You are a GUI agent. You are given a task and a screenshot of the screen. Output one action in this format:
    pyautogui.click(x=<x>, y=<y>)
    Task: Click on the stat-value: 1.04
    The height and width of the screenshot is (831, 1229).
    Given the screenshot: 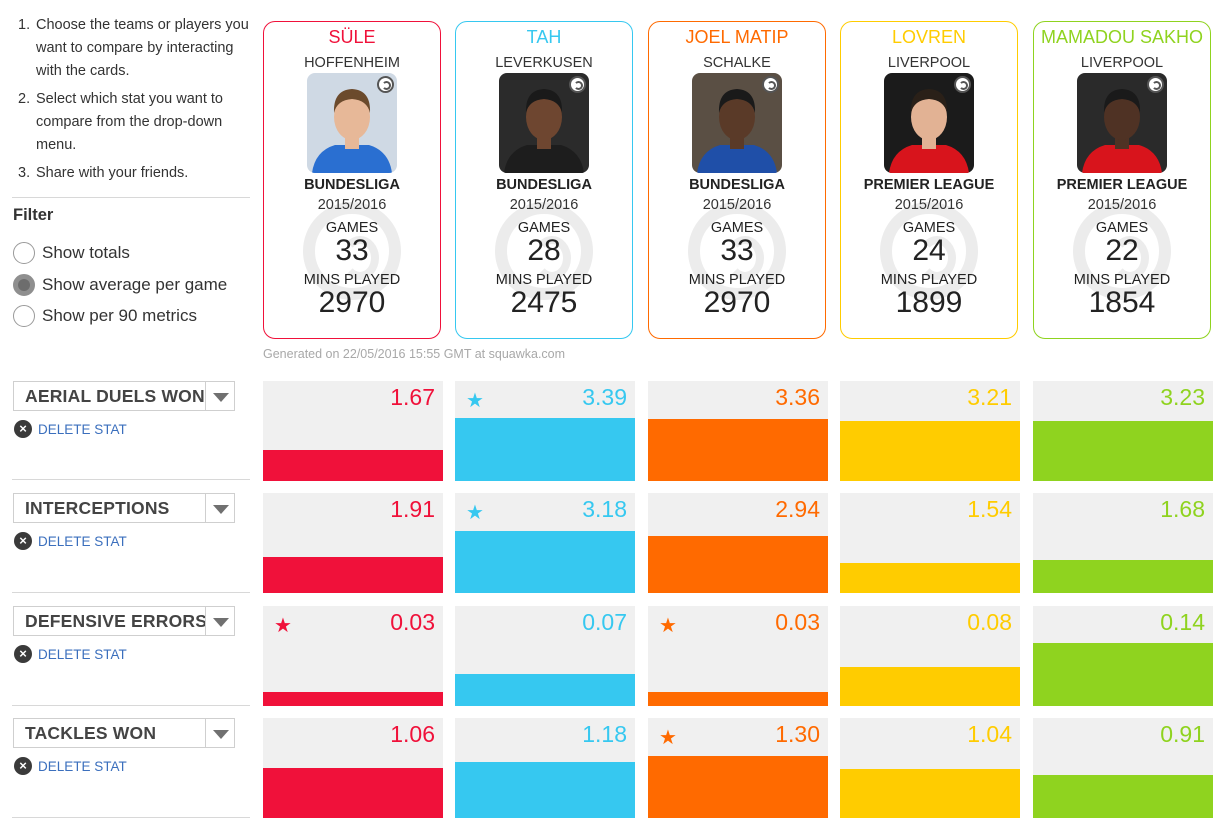 What is the action you would take?
    pyautogui.click(x=989, y=734)
    